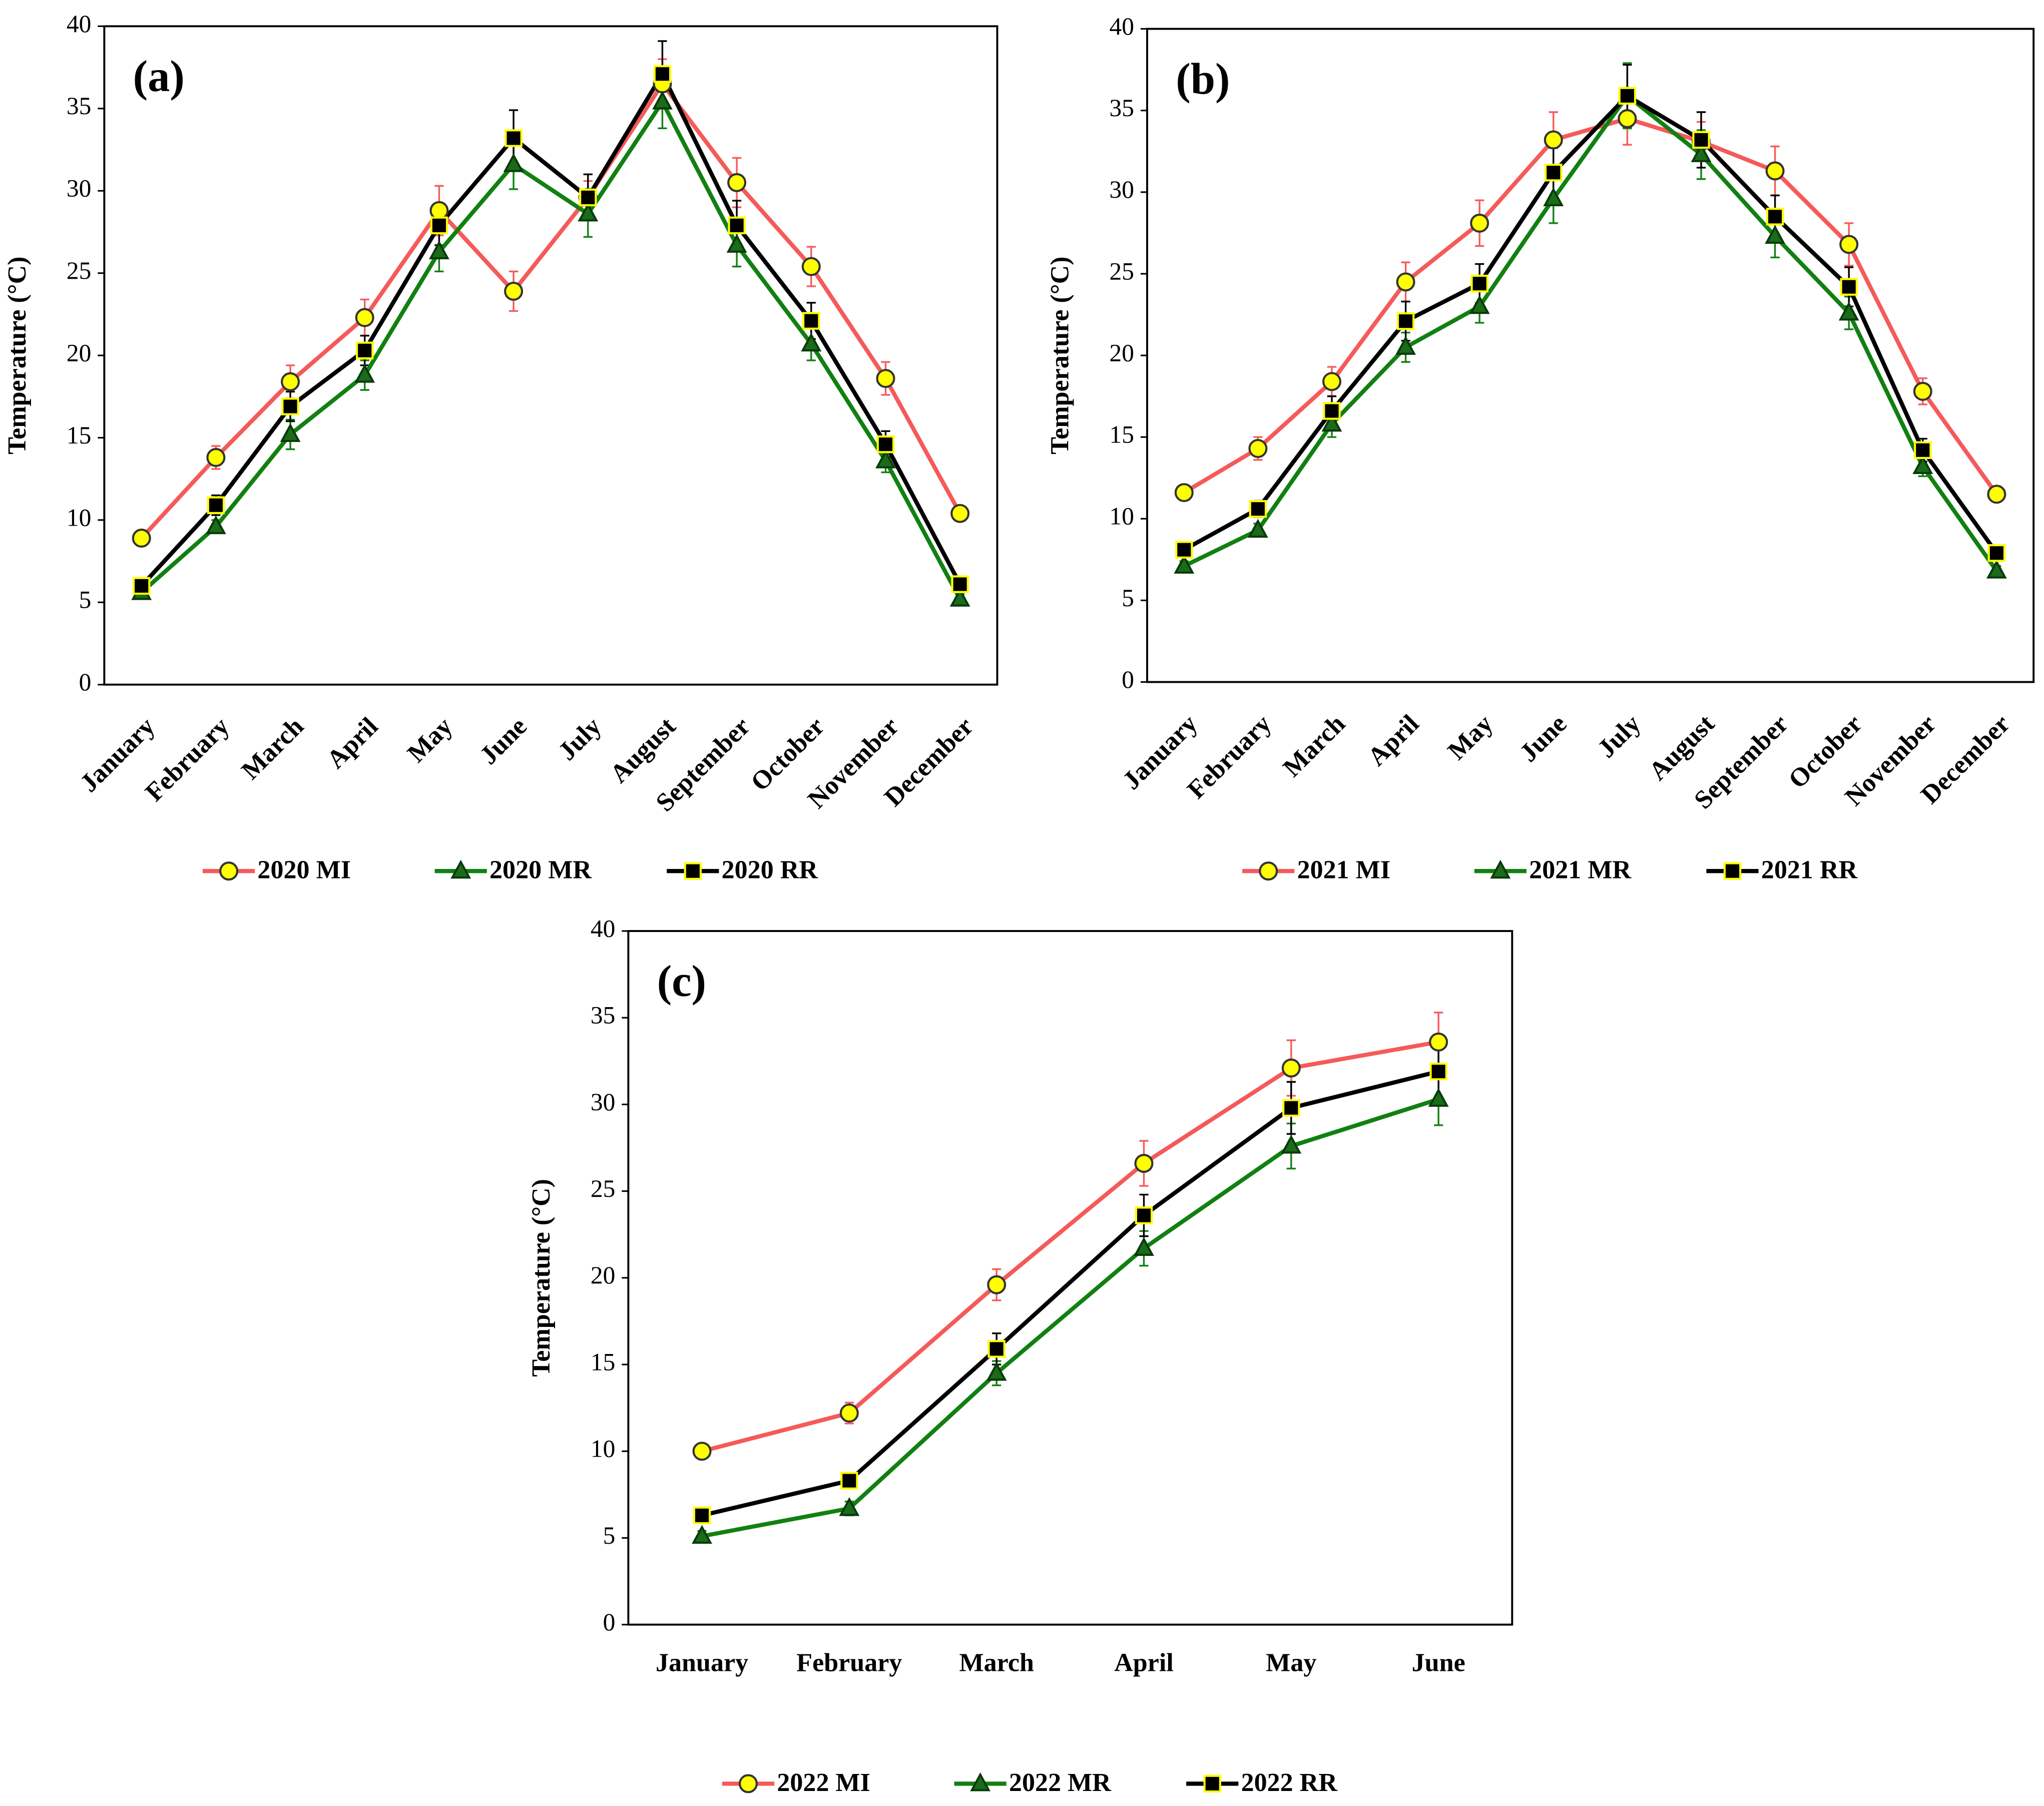 The height and width of the screenshot is (1806, 2044). I want to click on x-tick-label: April, so click(1144, 1663).